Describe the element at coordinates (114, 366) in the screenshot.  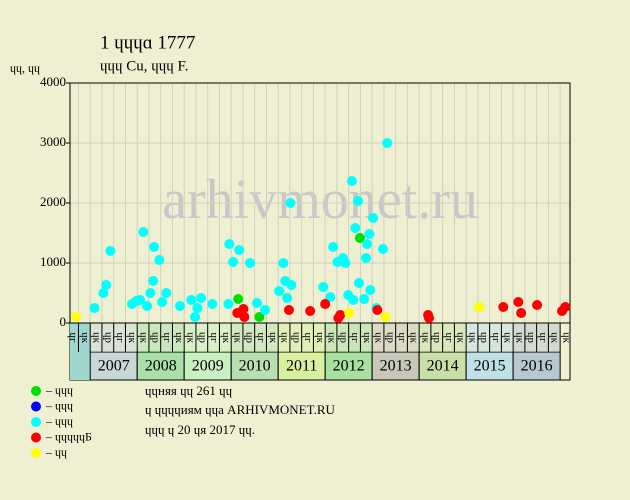
I see `year-label: 2007` at that location.